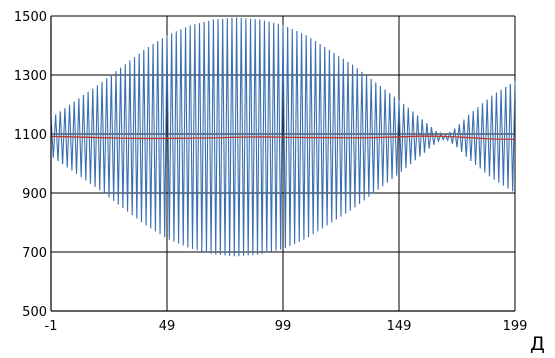 The image size is (555, 358). I want to click on y-tick-label-2: 900, so click(34, 194).